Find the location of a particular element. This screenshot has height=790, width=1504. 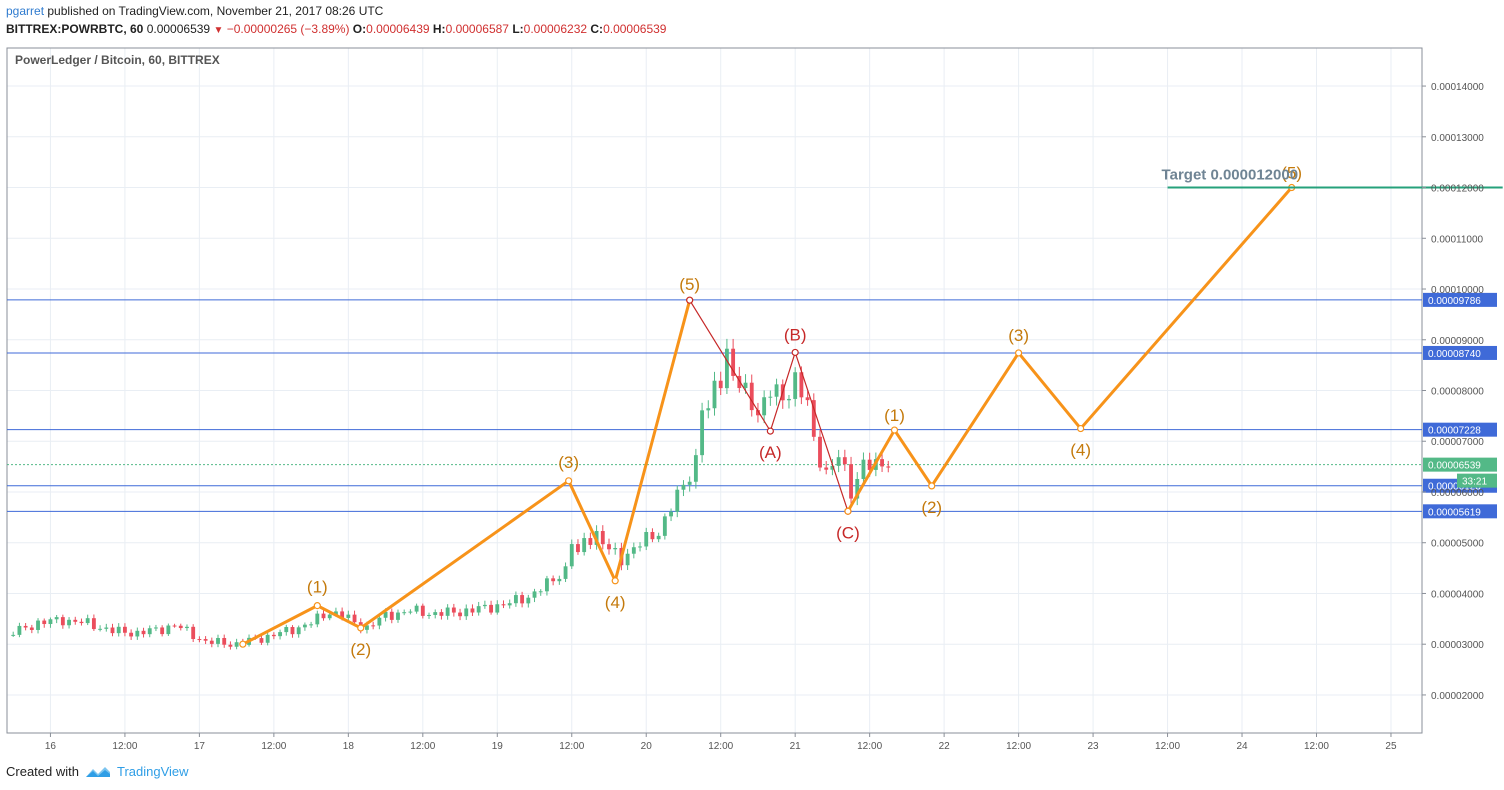

high-value: 0.00006587 is located at coordinates (477, 29).